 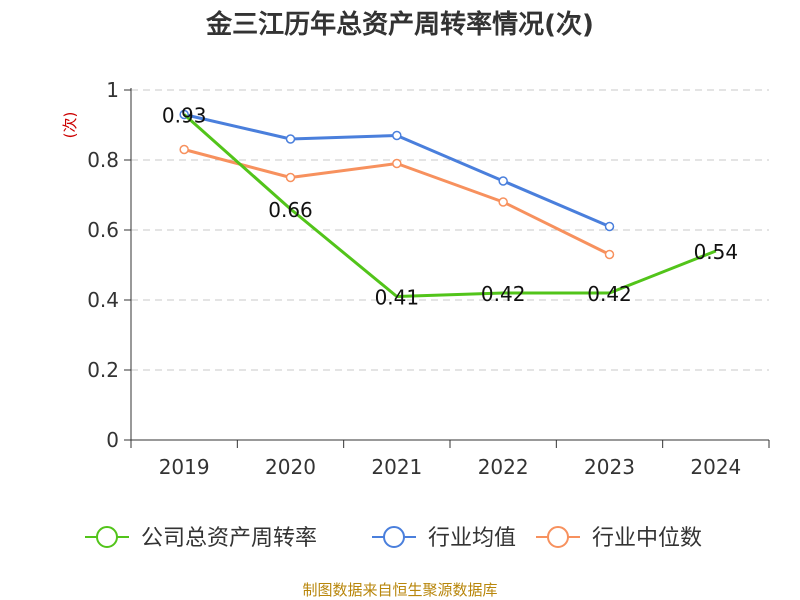 I want to click on y-tick-label: 0.4, so click(x=103, y=300).